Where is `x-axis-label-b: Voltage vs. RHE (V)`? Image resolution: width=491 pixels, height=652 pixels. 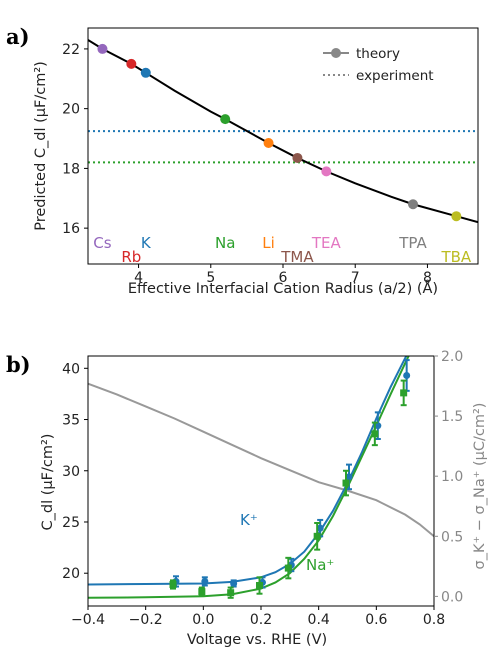 x-axis-label-b: Voltage vs. RHE (V) is located at coordinates (257, 640).